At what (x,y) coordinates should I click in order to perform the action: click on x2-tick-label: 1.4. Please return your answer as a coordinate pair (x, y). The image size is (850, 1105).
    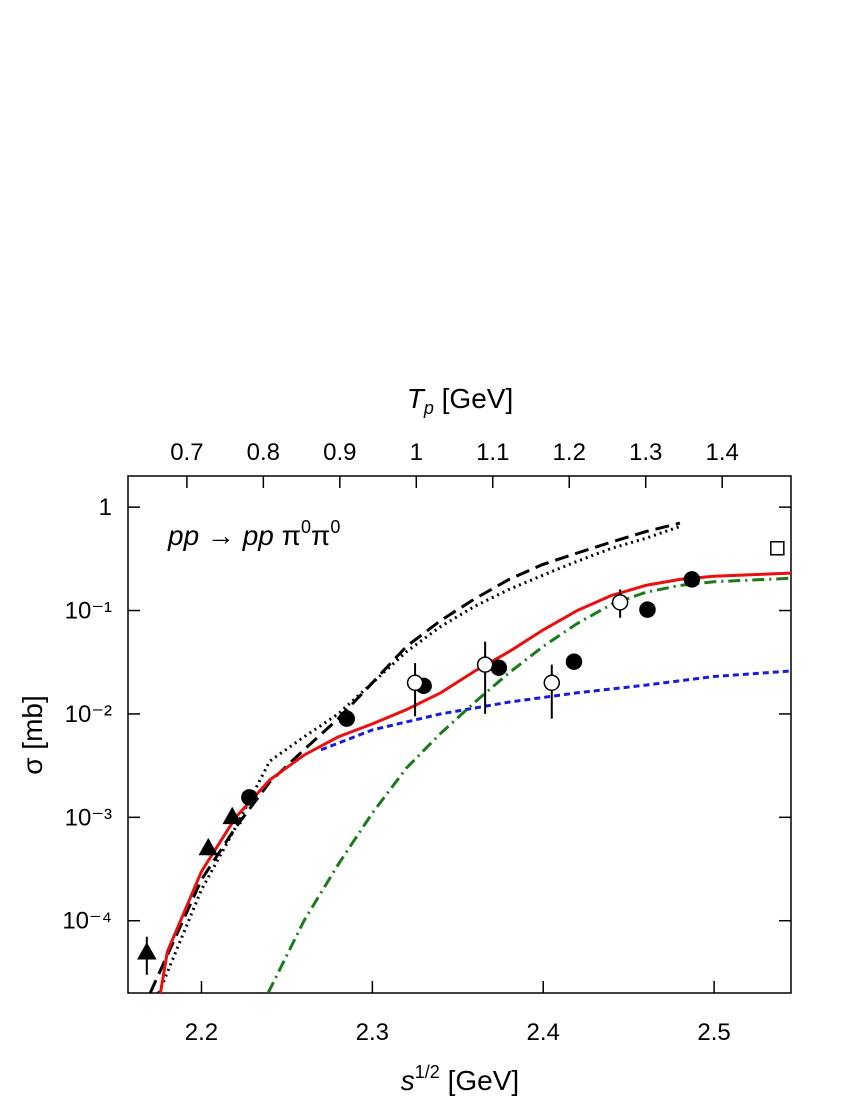
    Looking at the image, I should click on (721, 452).